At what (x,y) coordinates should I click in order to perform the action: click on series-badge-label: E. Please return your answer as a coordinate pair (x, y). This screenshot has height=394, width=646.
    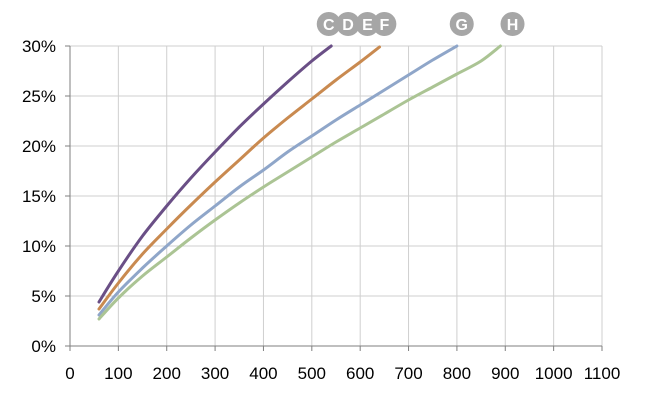
    Looking at the image, I should click on (367, 25).